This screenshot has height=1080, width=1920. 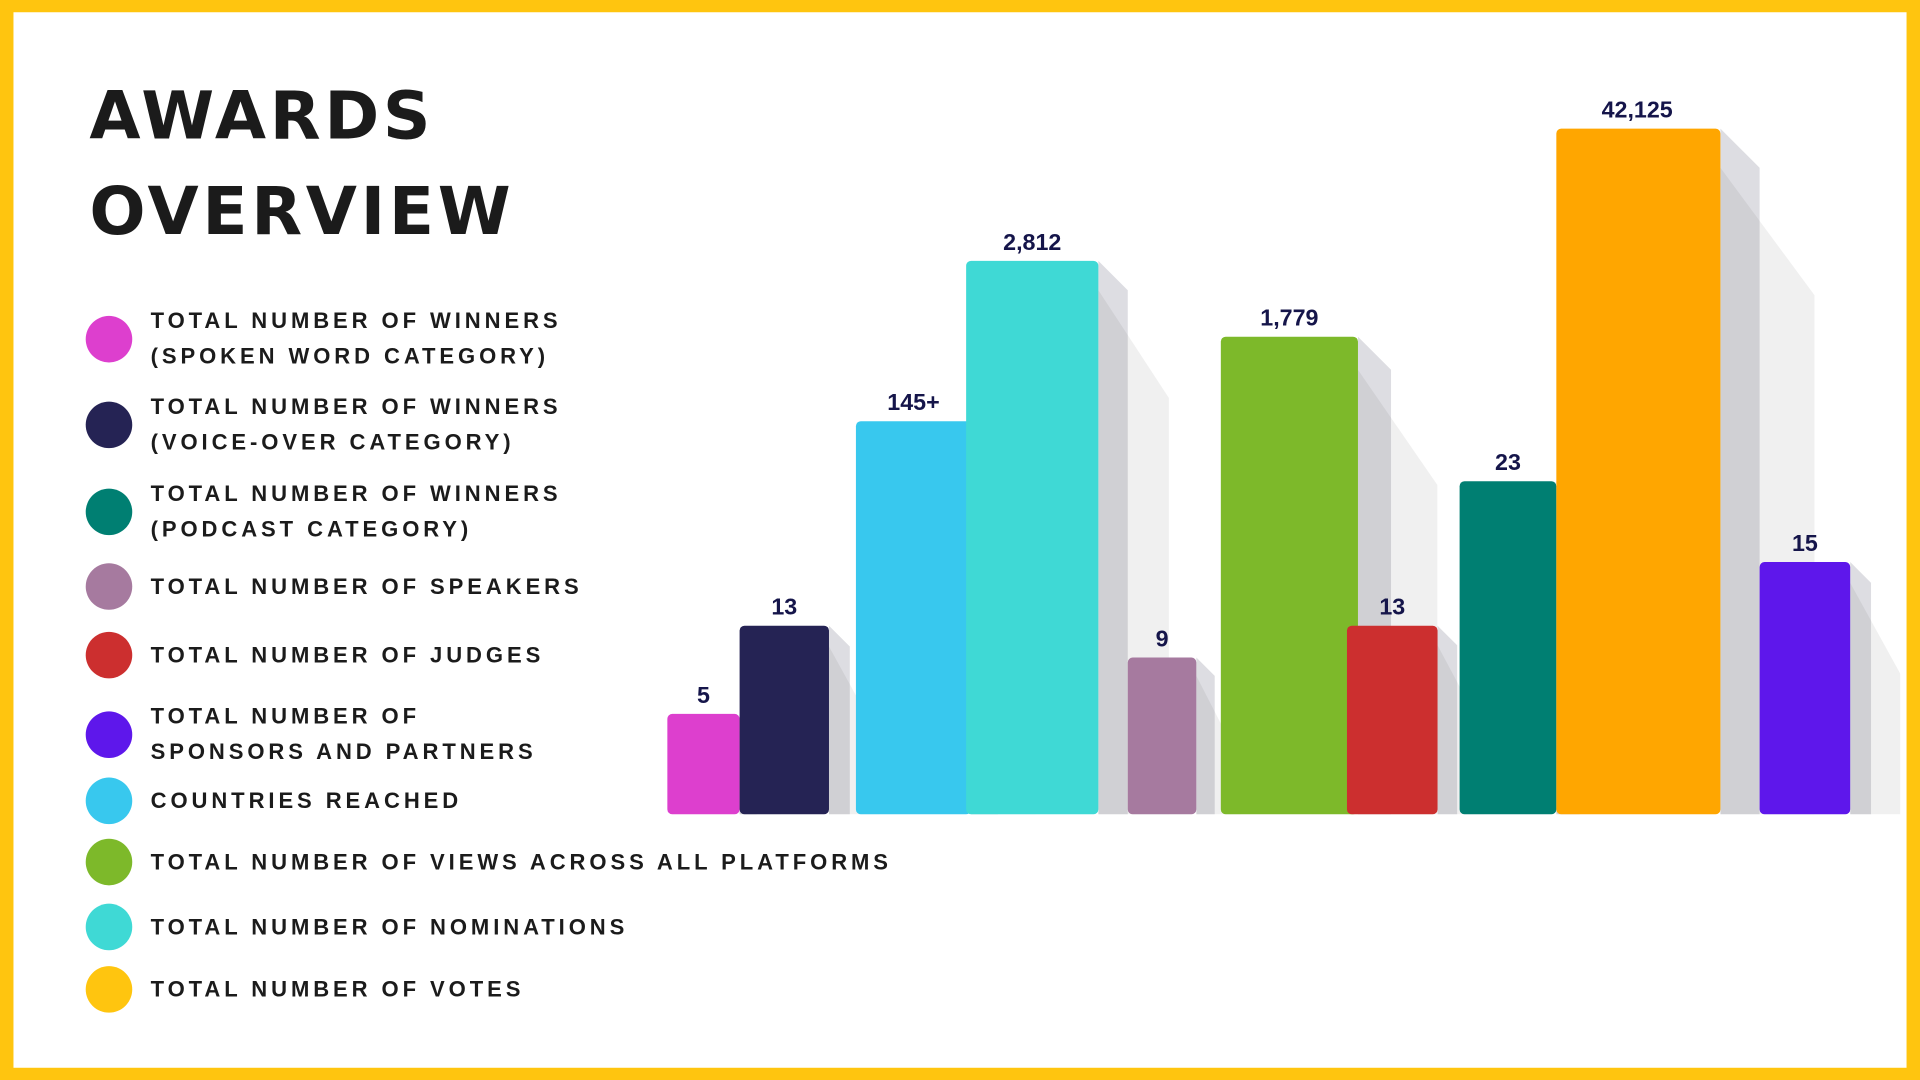 What do you see at coordinates (337, 989) in the screenshot?
I see `legend-label: TOTAL NUMBER OF VOTES` at bounding box center [337, 989].